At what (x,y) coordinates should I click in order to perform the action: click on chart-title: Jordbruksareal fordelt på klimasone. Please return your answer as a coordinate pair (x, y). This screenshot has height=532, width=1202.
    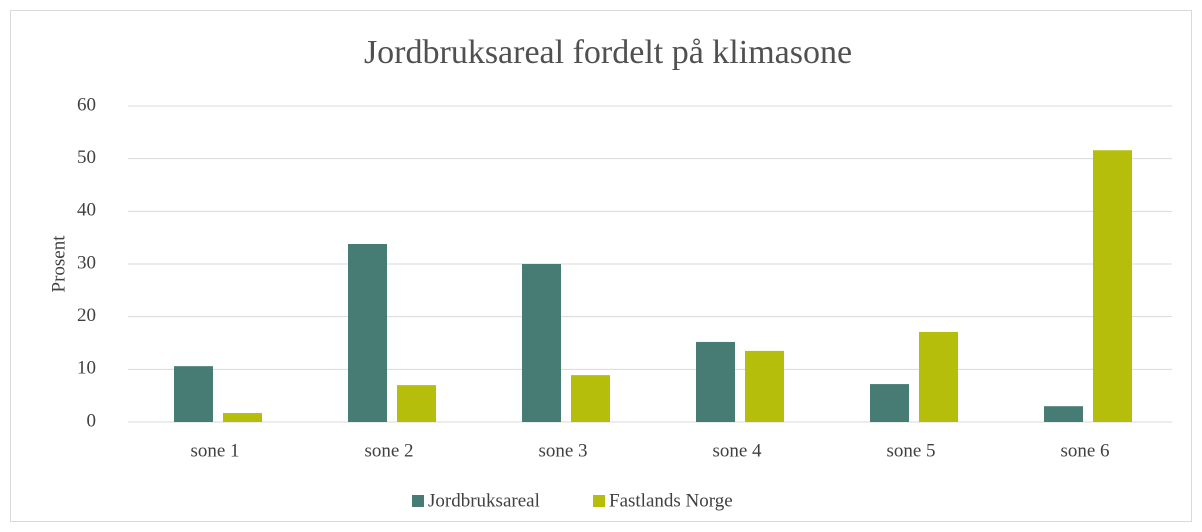
    Looking at the image, I should click on (608, 52).